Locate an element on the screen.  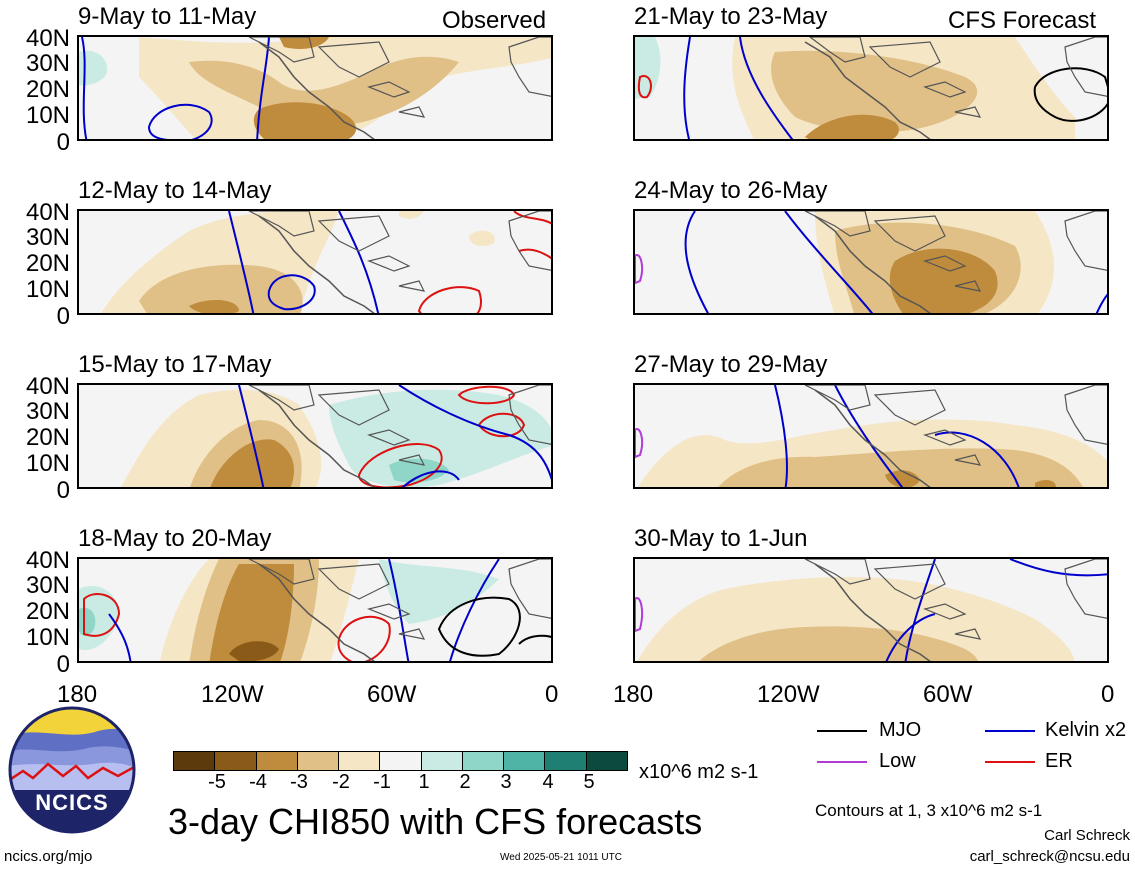
colorbar-tick-neg3: -3 is located at coordinates (299, 782).